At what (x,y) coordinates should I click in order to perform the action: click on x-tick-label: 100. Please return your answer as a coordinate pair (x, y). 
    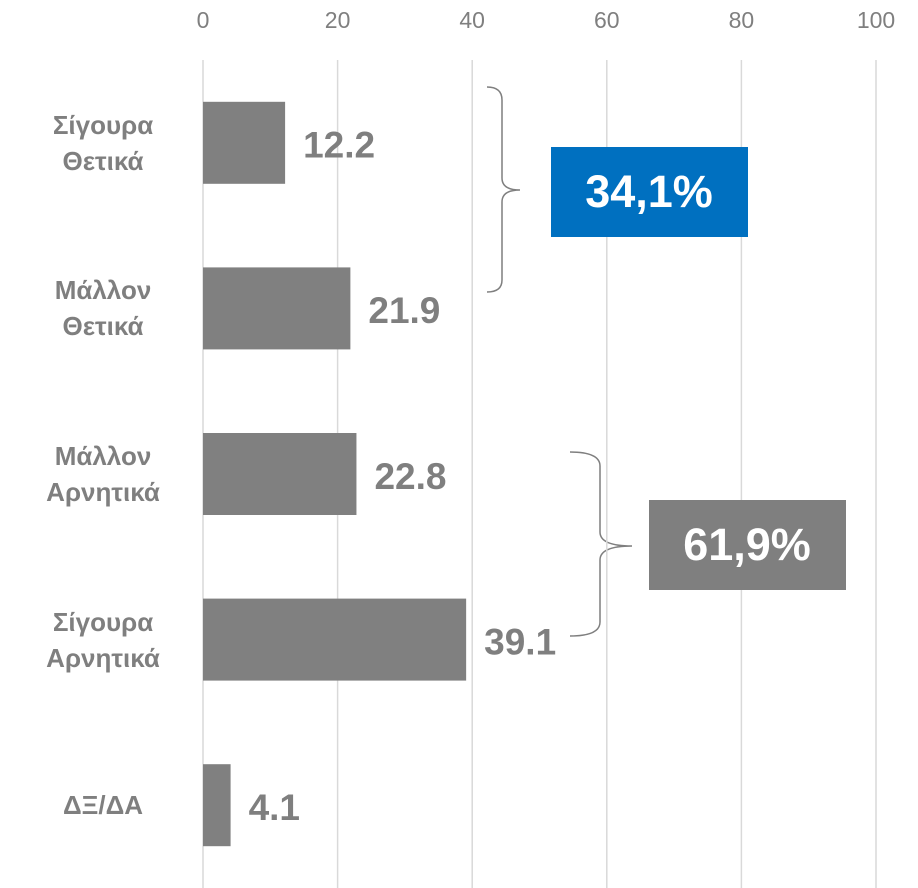
    Looking at the image, I should click on (876, 20).